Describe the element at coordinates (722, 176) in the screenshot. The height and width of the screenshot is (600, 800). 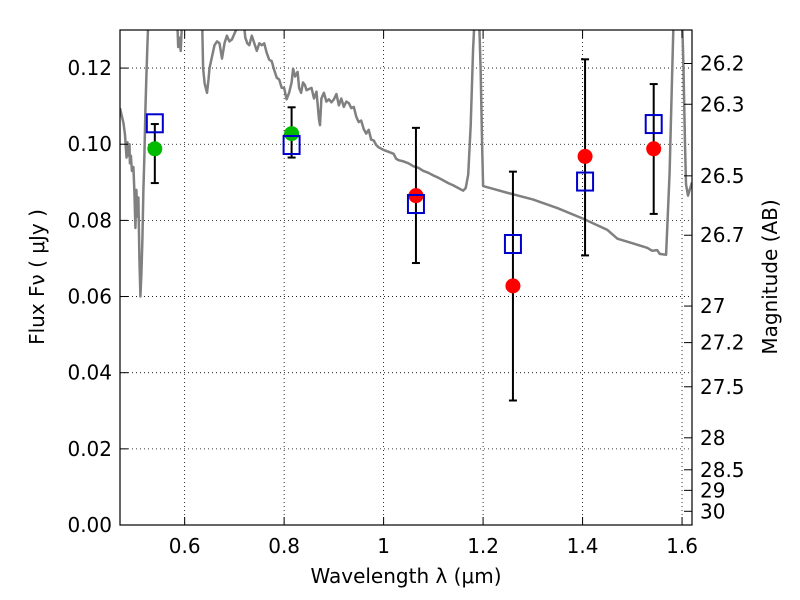
I see `right-tick-label: 26.5` at that location.